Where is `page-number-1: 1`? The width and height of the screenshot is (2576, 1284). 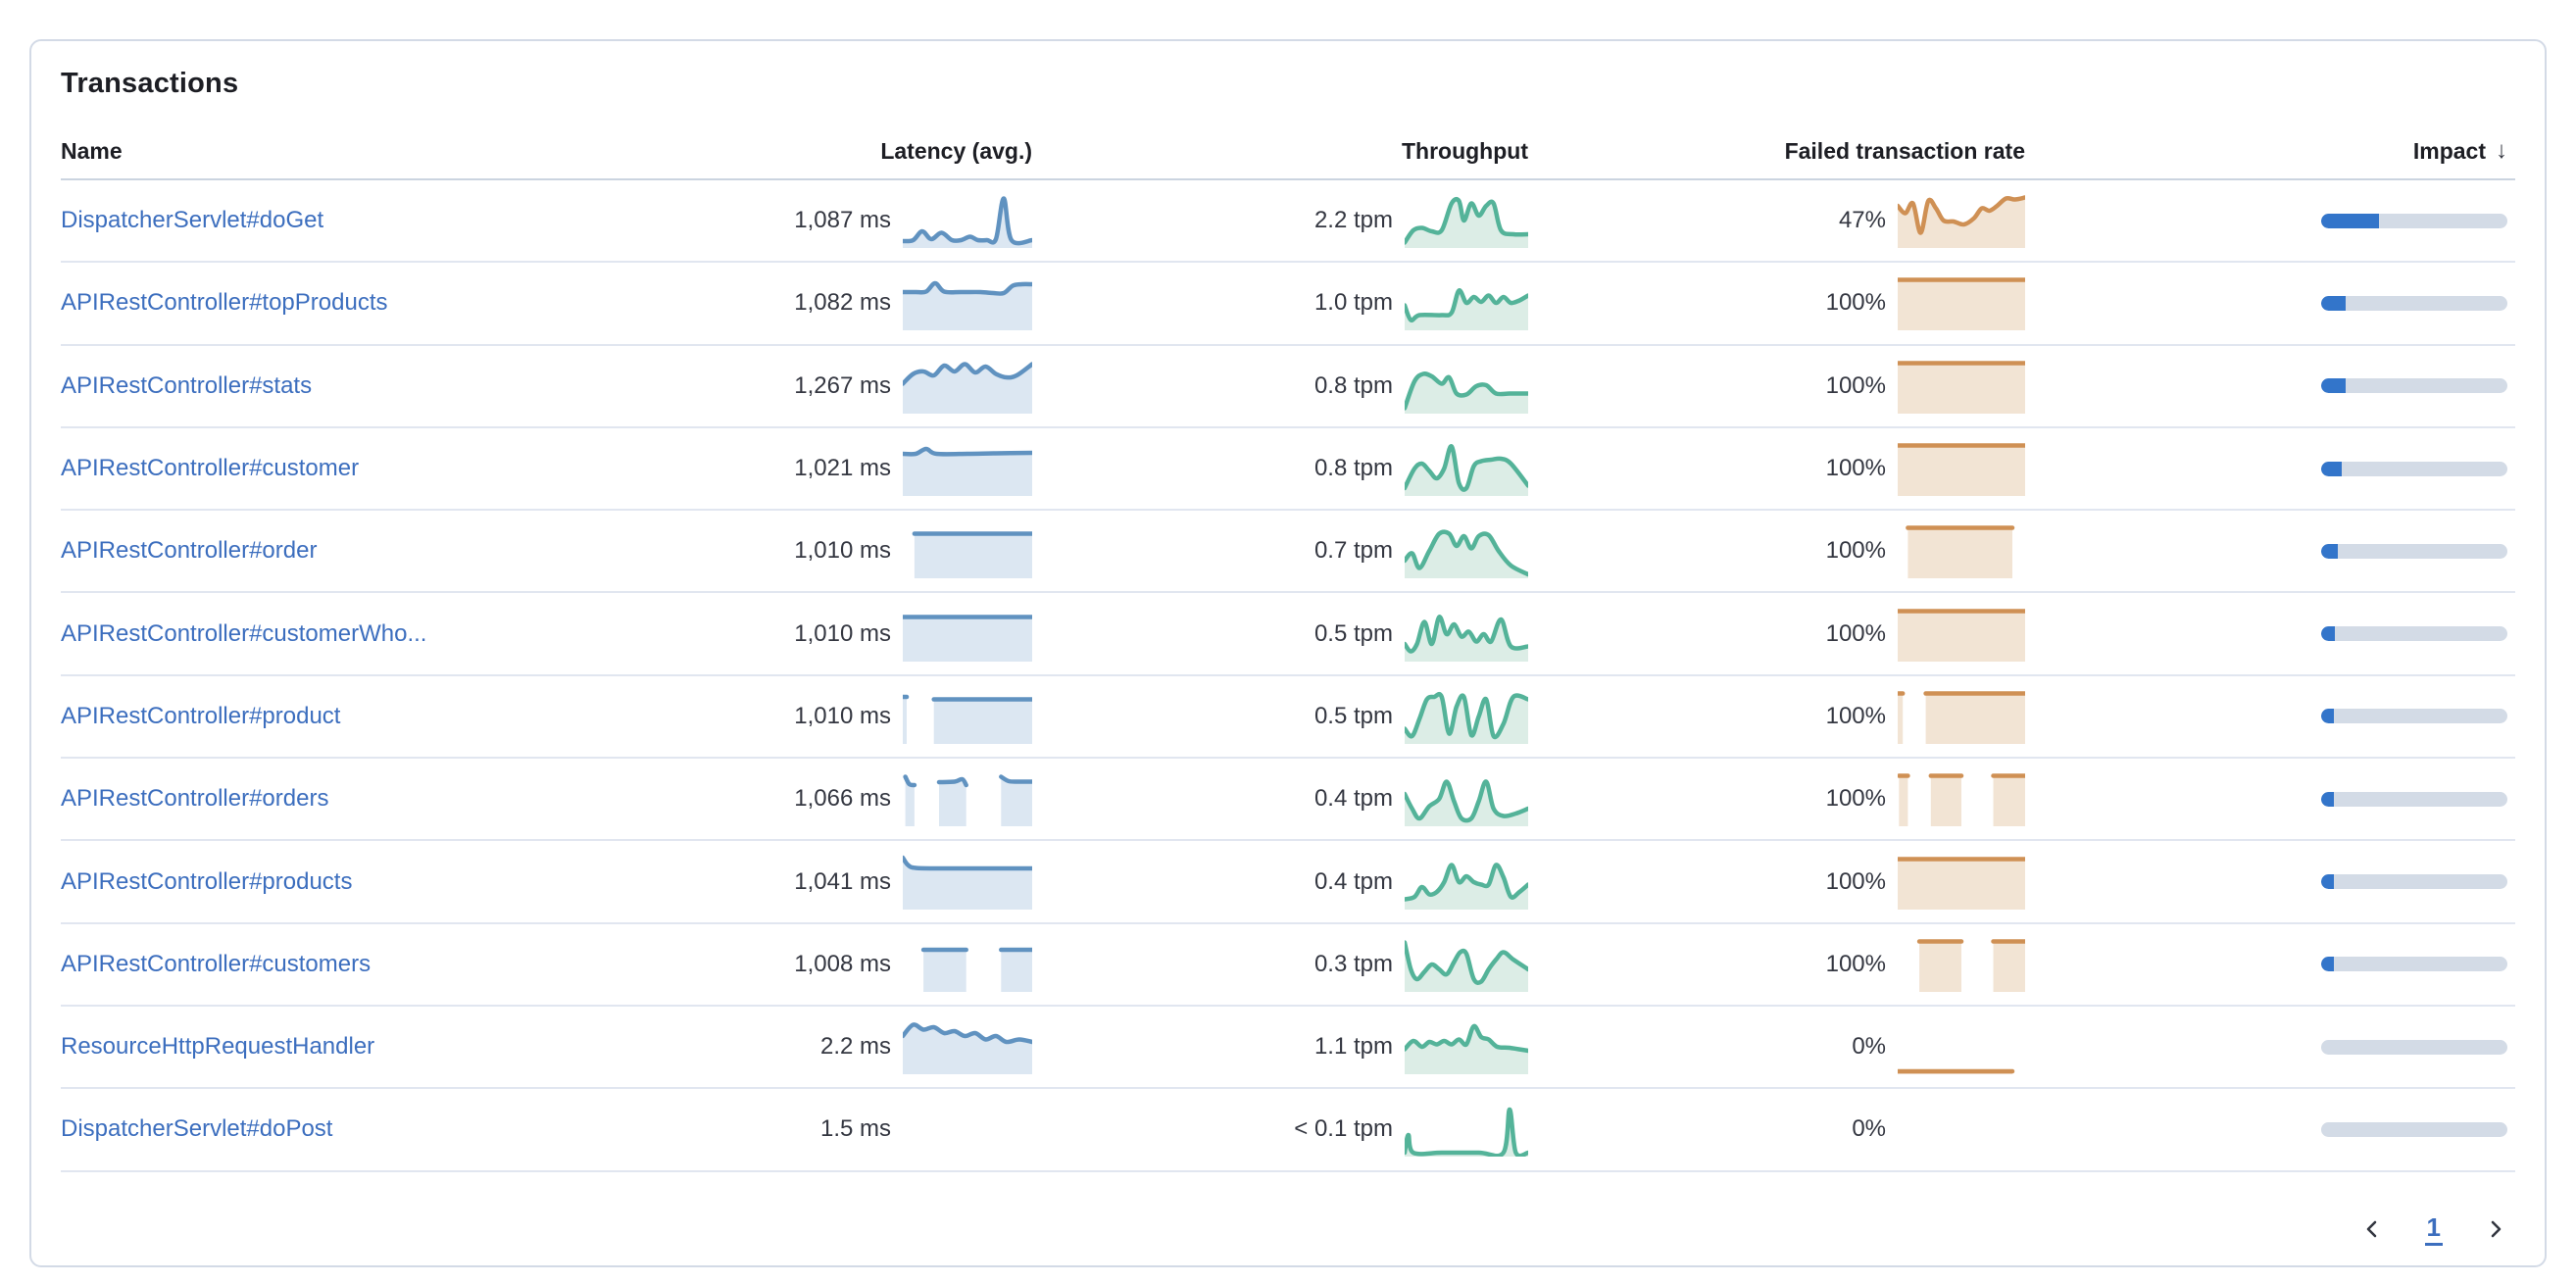
page-number-1: 1 is located at coordinates (2433, 1229).